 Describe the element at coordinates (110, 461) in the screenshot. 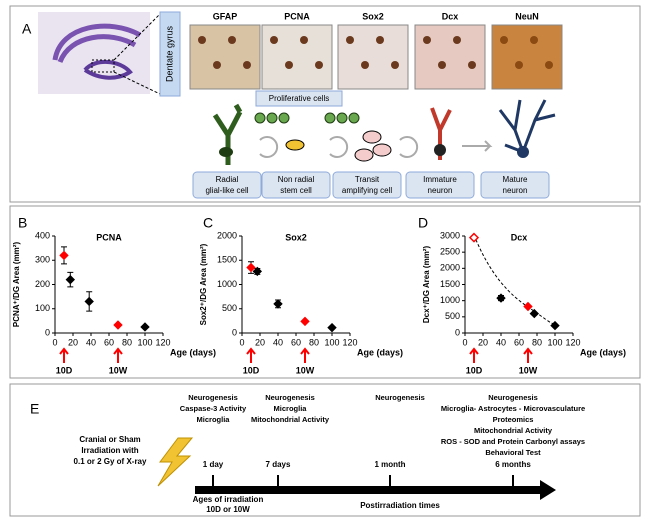

I see `irradiation-text: 0.1 or 2 Gy of X-ray` at that location.